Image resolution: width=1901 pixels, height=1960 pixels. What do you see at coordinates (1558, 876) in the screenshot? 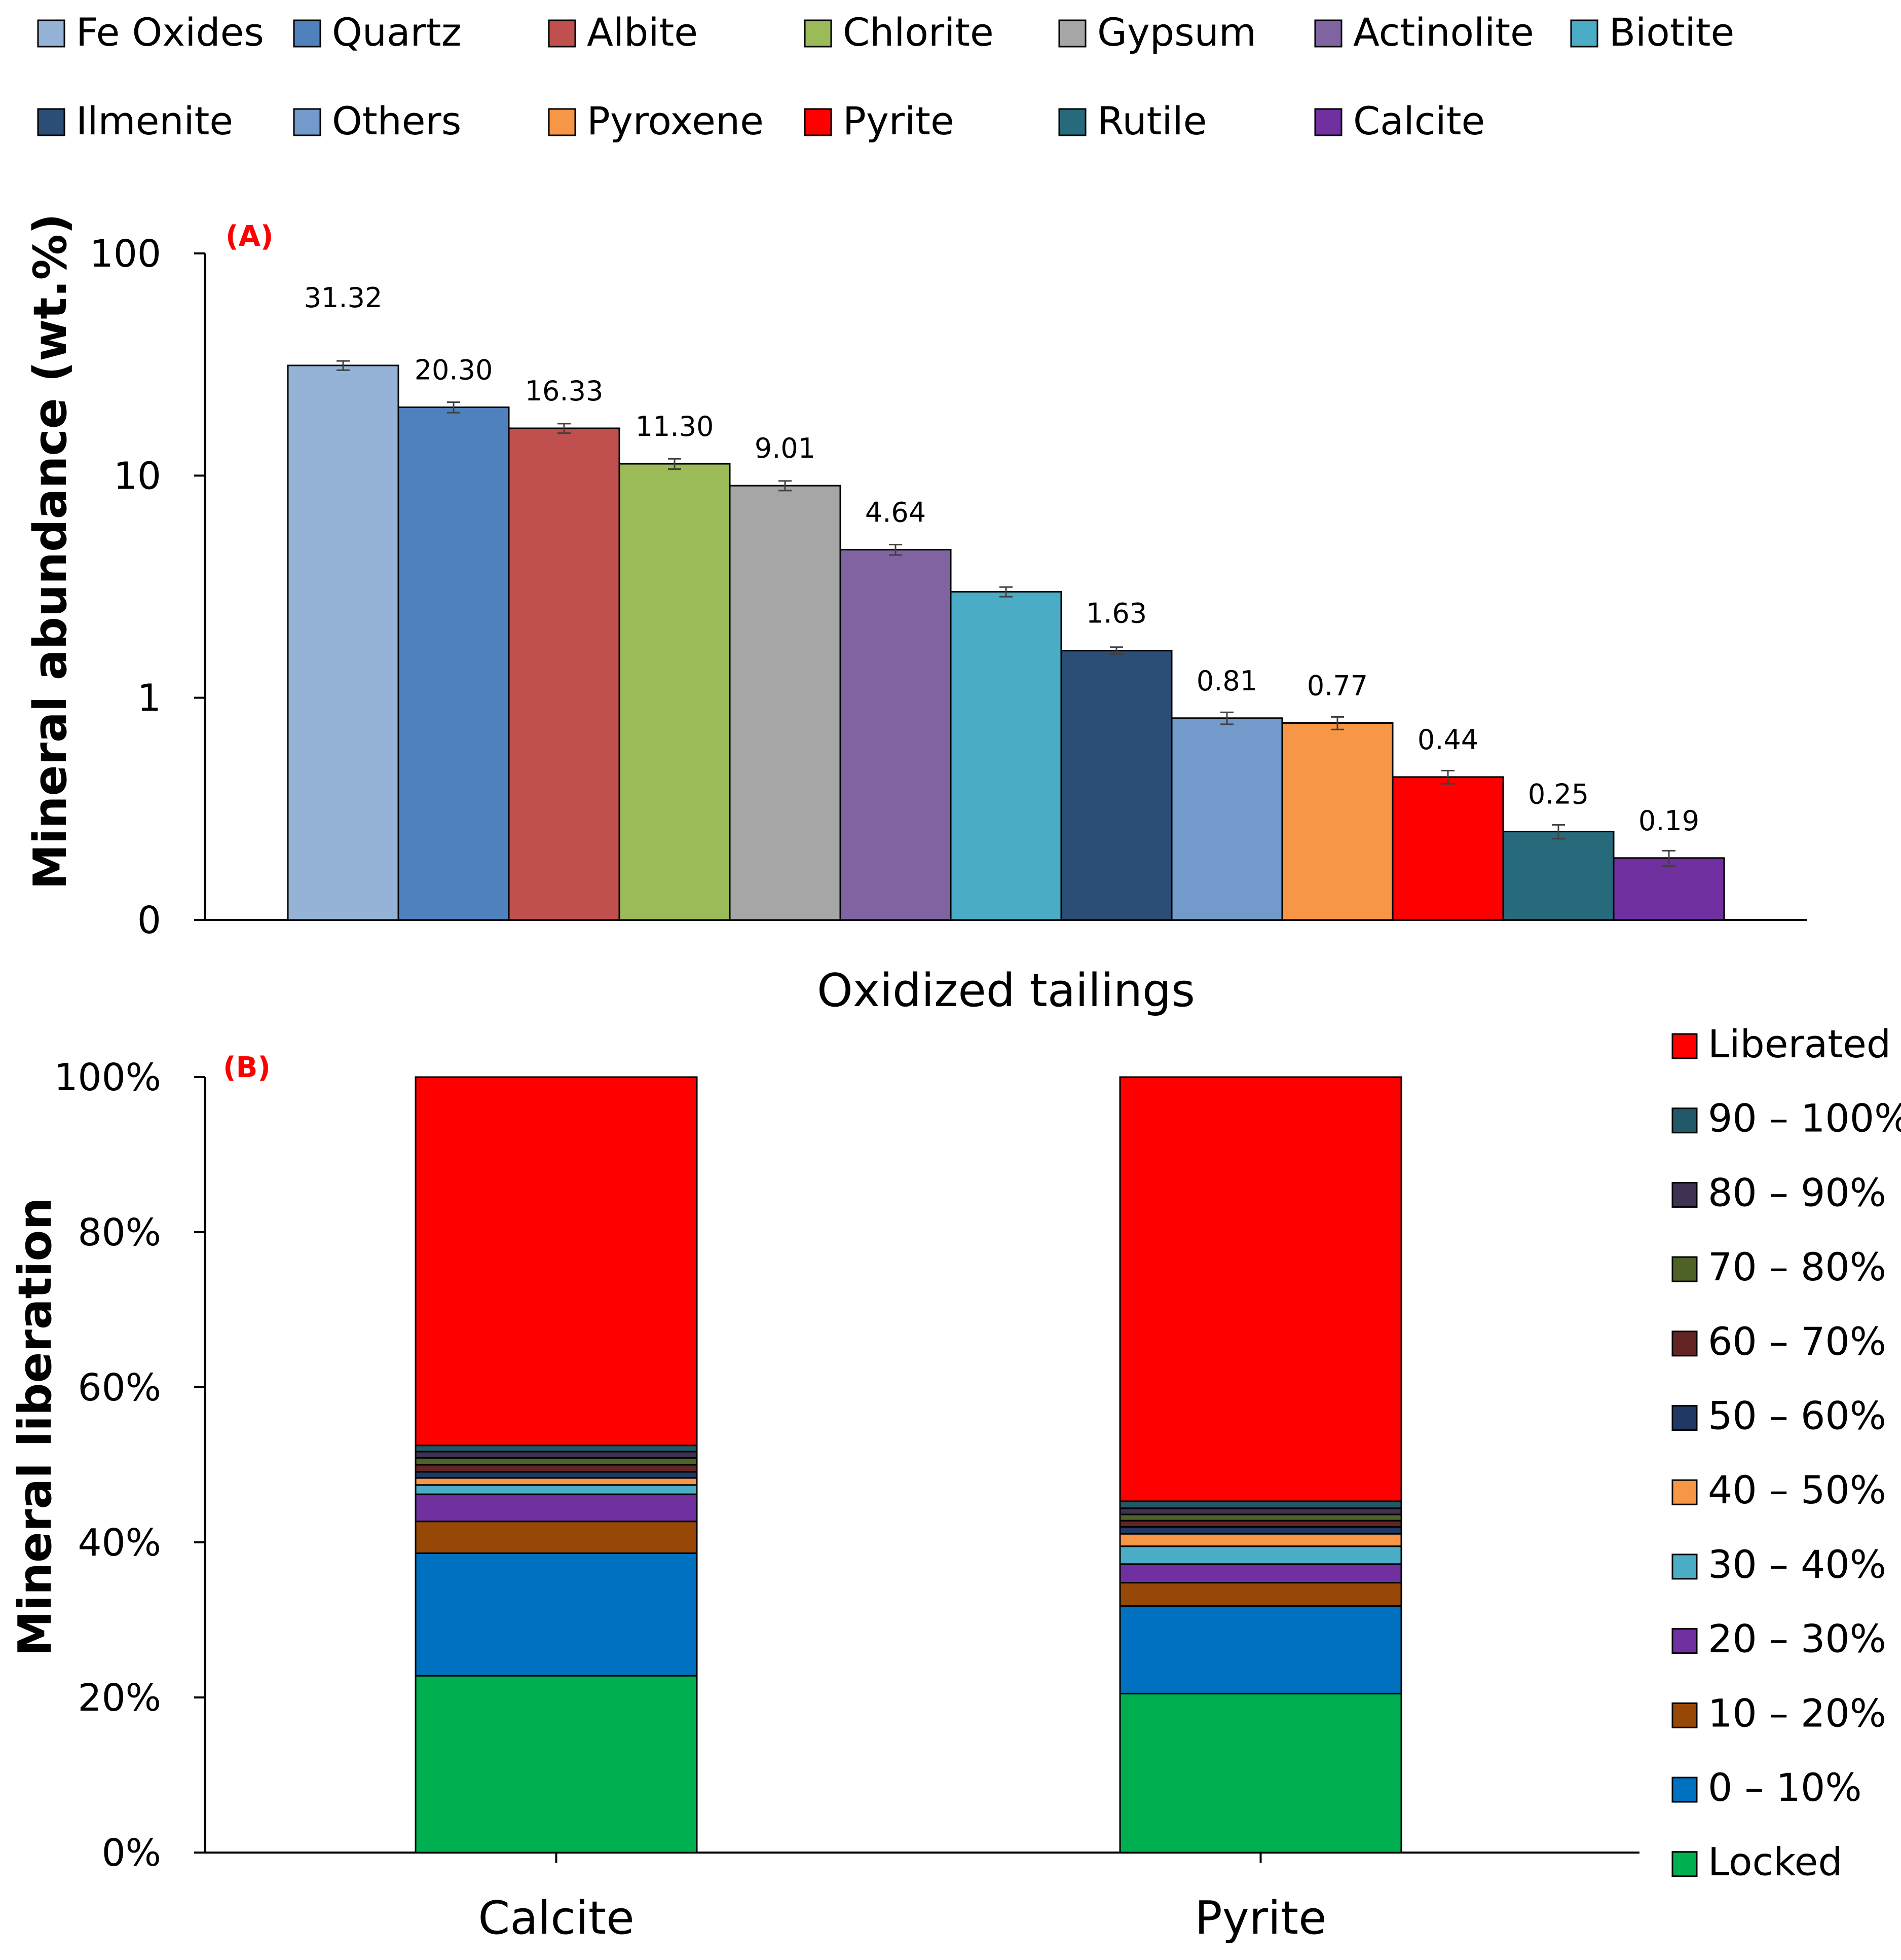
I see `bar-rutile` at bounding box center [1558, 876].